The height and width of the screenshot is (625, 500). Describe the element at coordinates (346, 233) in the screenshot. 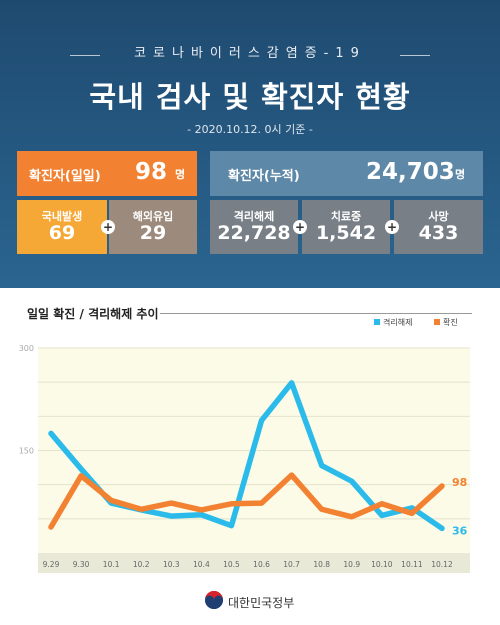

I see `treatment-value: 1,542` at that location.